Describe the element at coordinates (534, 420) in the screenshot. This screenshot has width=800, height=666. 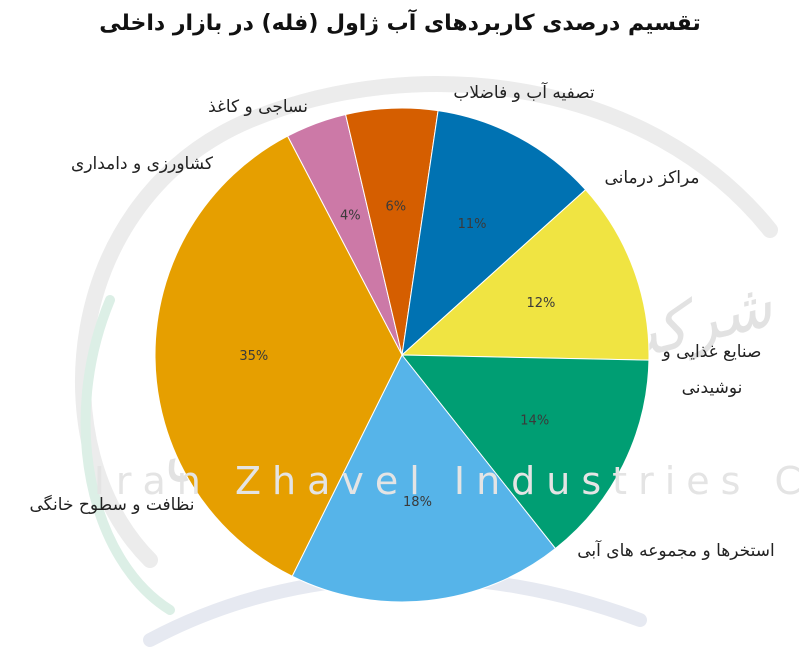
I see `slice-percent-label: 14%` at that location.